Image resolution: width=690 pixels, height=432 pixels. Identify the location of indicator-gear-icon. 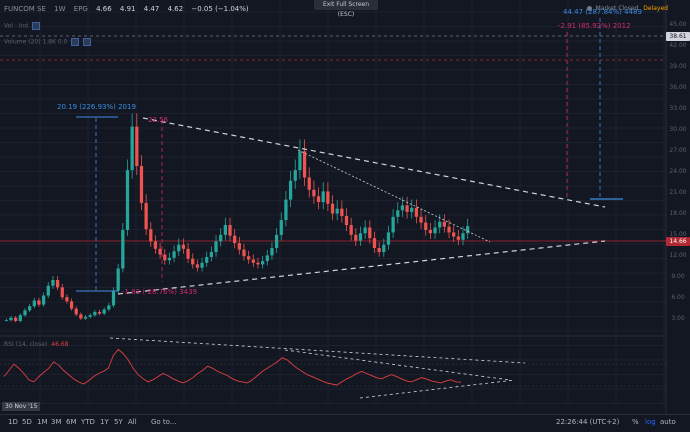
(87, 42).